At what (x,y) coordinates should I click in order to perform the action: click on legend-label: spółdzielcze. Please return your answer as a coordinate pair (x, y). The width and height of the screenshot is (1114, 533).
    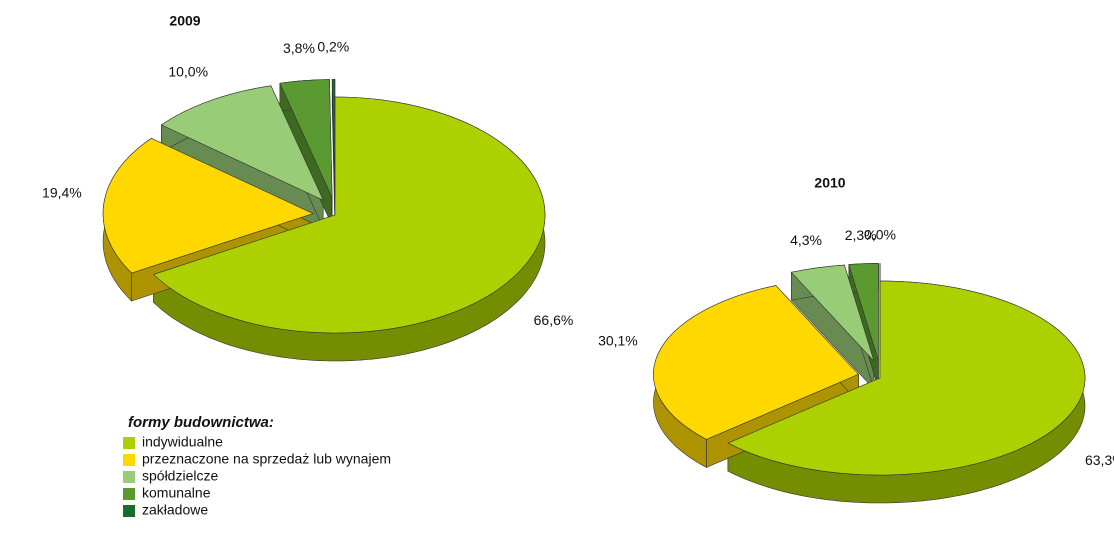
    Looking at the image, I should click on (180, 476).